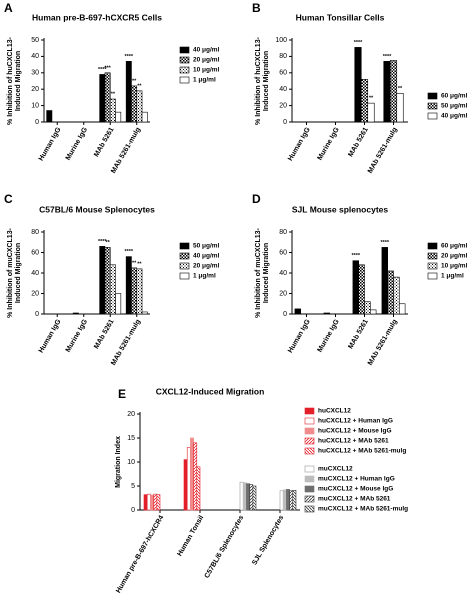  What do you see at coordinates (131, 462) in the screenshot?
I see `y-tick-label: 10` at bounding box center [131, 462].